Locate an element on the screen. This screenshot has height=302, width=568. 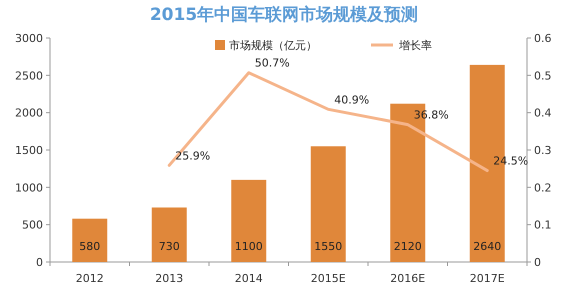
data-label: 1100 is located at coordinates (248, 246).